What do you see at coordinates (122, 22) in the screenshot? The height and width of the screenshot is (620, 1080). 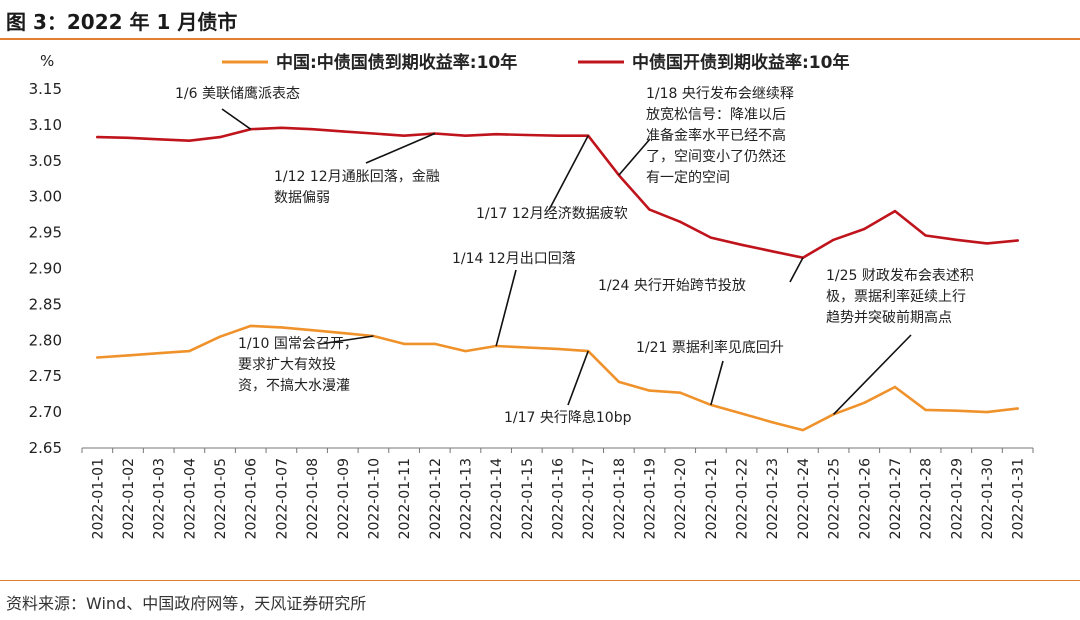 I see `figure-title: 图 3：2022 年 1 月债市` at bounding box center [122, 22].